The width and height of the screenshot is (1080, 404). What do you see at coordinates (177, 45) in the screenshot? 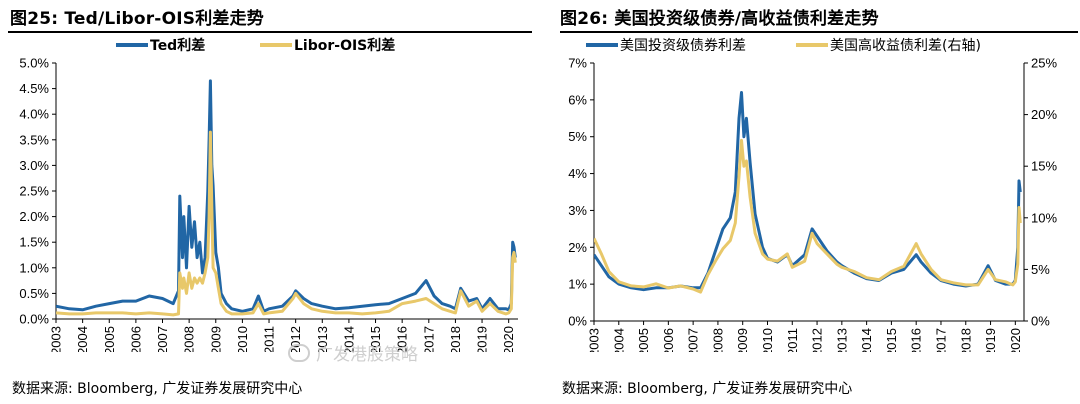
I see `legend-label: Ted利差` at bounding box center [177, 45].